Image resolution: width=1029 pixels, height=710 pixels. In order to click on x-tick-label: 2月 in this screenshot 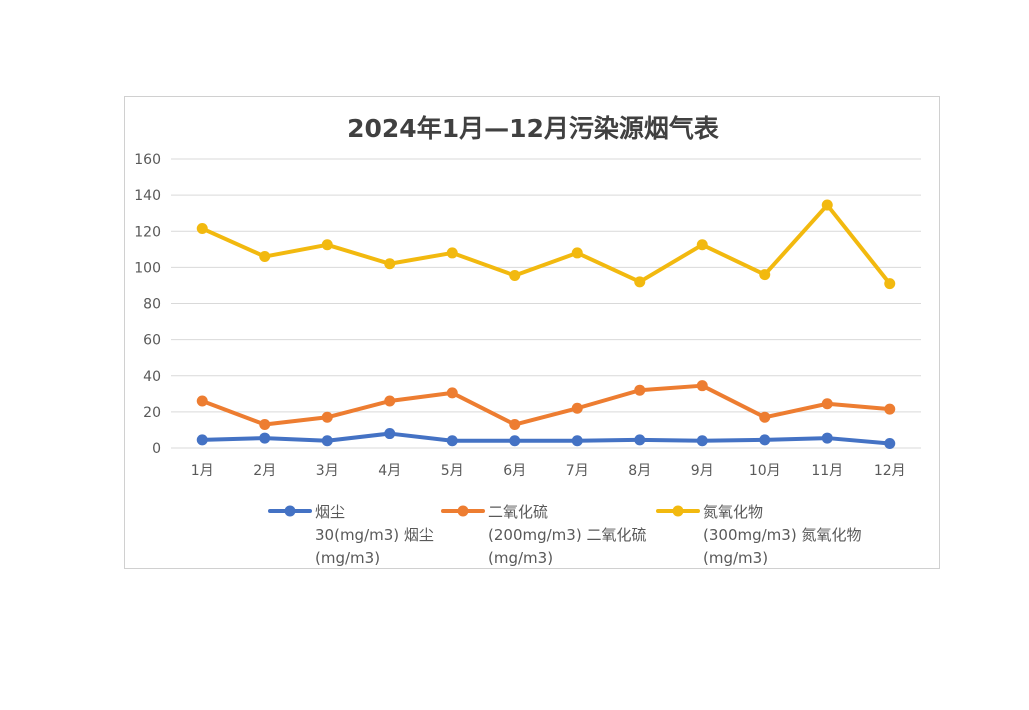, I will do `click(264, 471)`.